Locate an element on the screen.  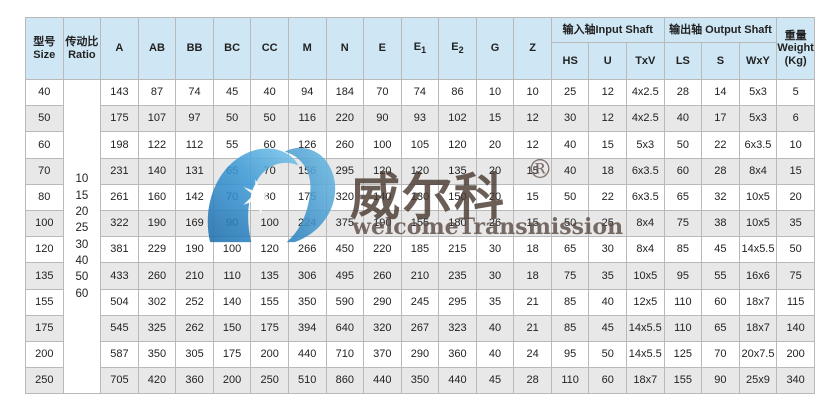
cell-ab: 87 is located at coordinates (157, 92).